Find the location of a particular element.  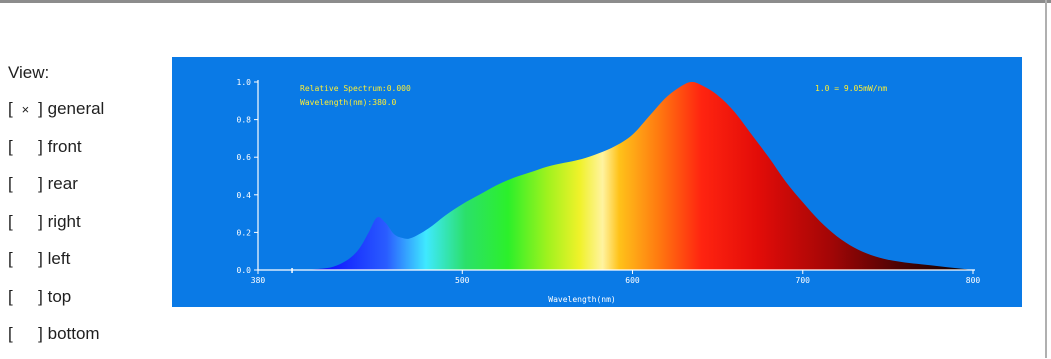

y-axis: 0.0 0.2 0.4 0.6 0.8 1.0 is located at coordinates (248, 176).